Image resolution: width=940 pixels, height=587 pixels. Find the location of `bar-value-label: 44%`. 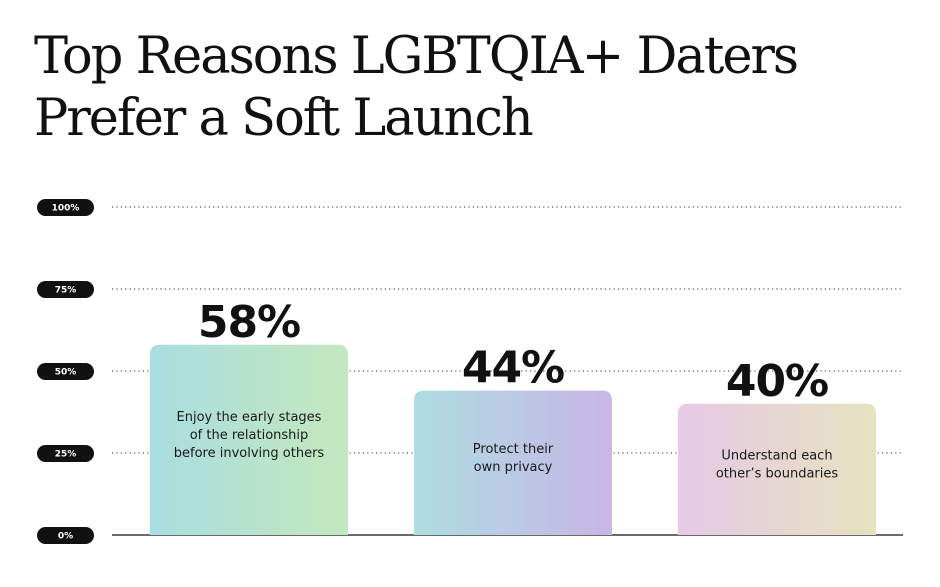

bar-value-label: 44% is located at coordinates (513, 368).